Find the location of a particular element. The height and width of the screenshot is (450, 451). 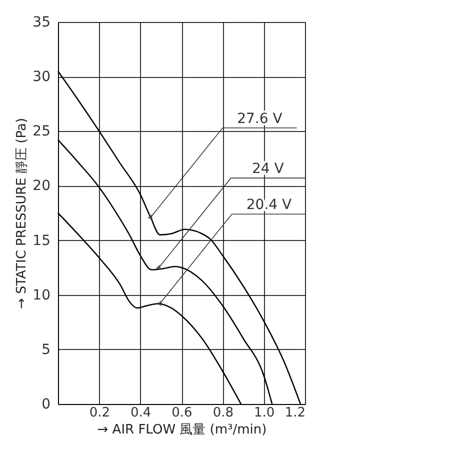

y-tick-label: 15 is located at coordinates (41, 240).